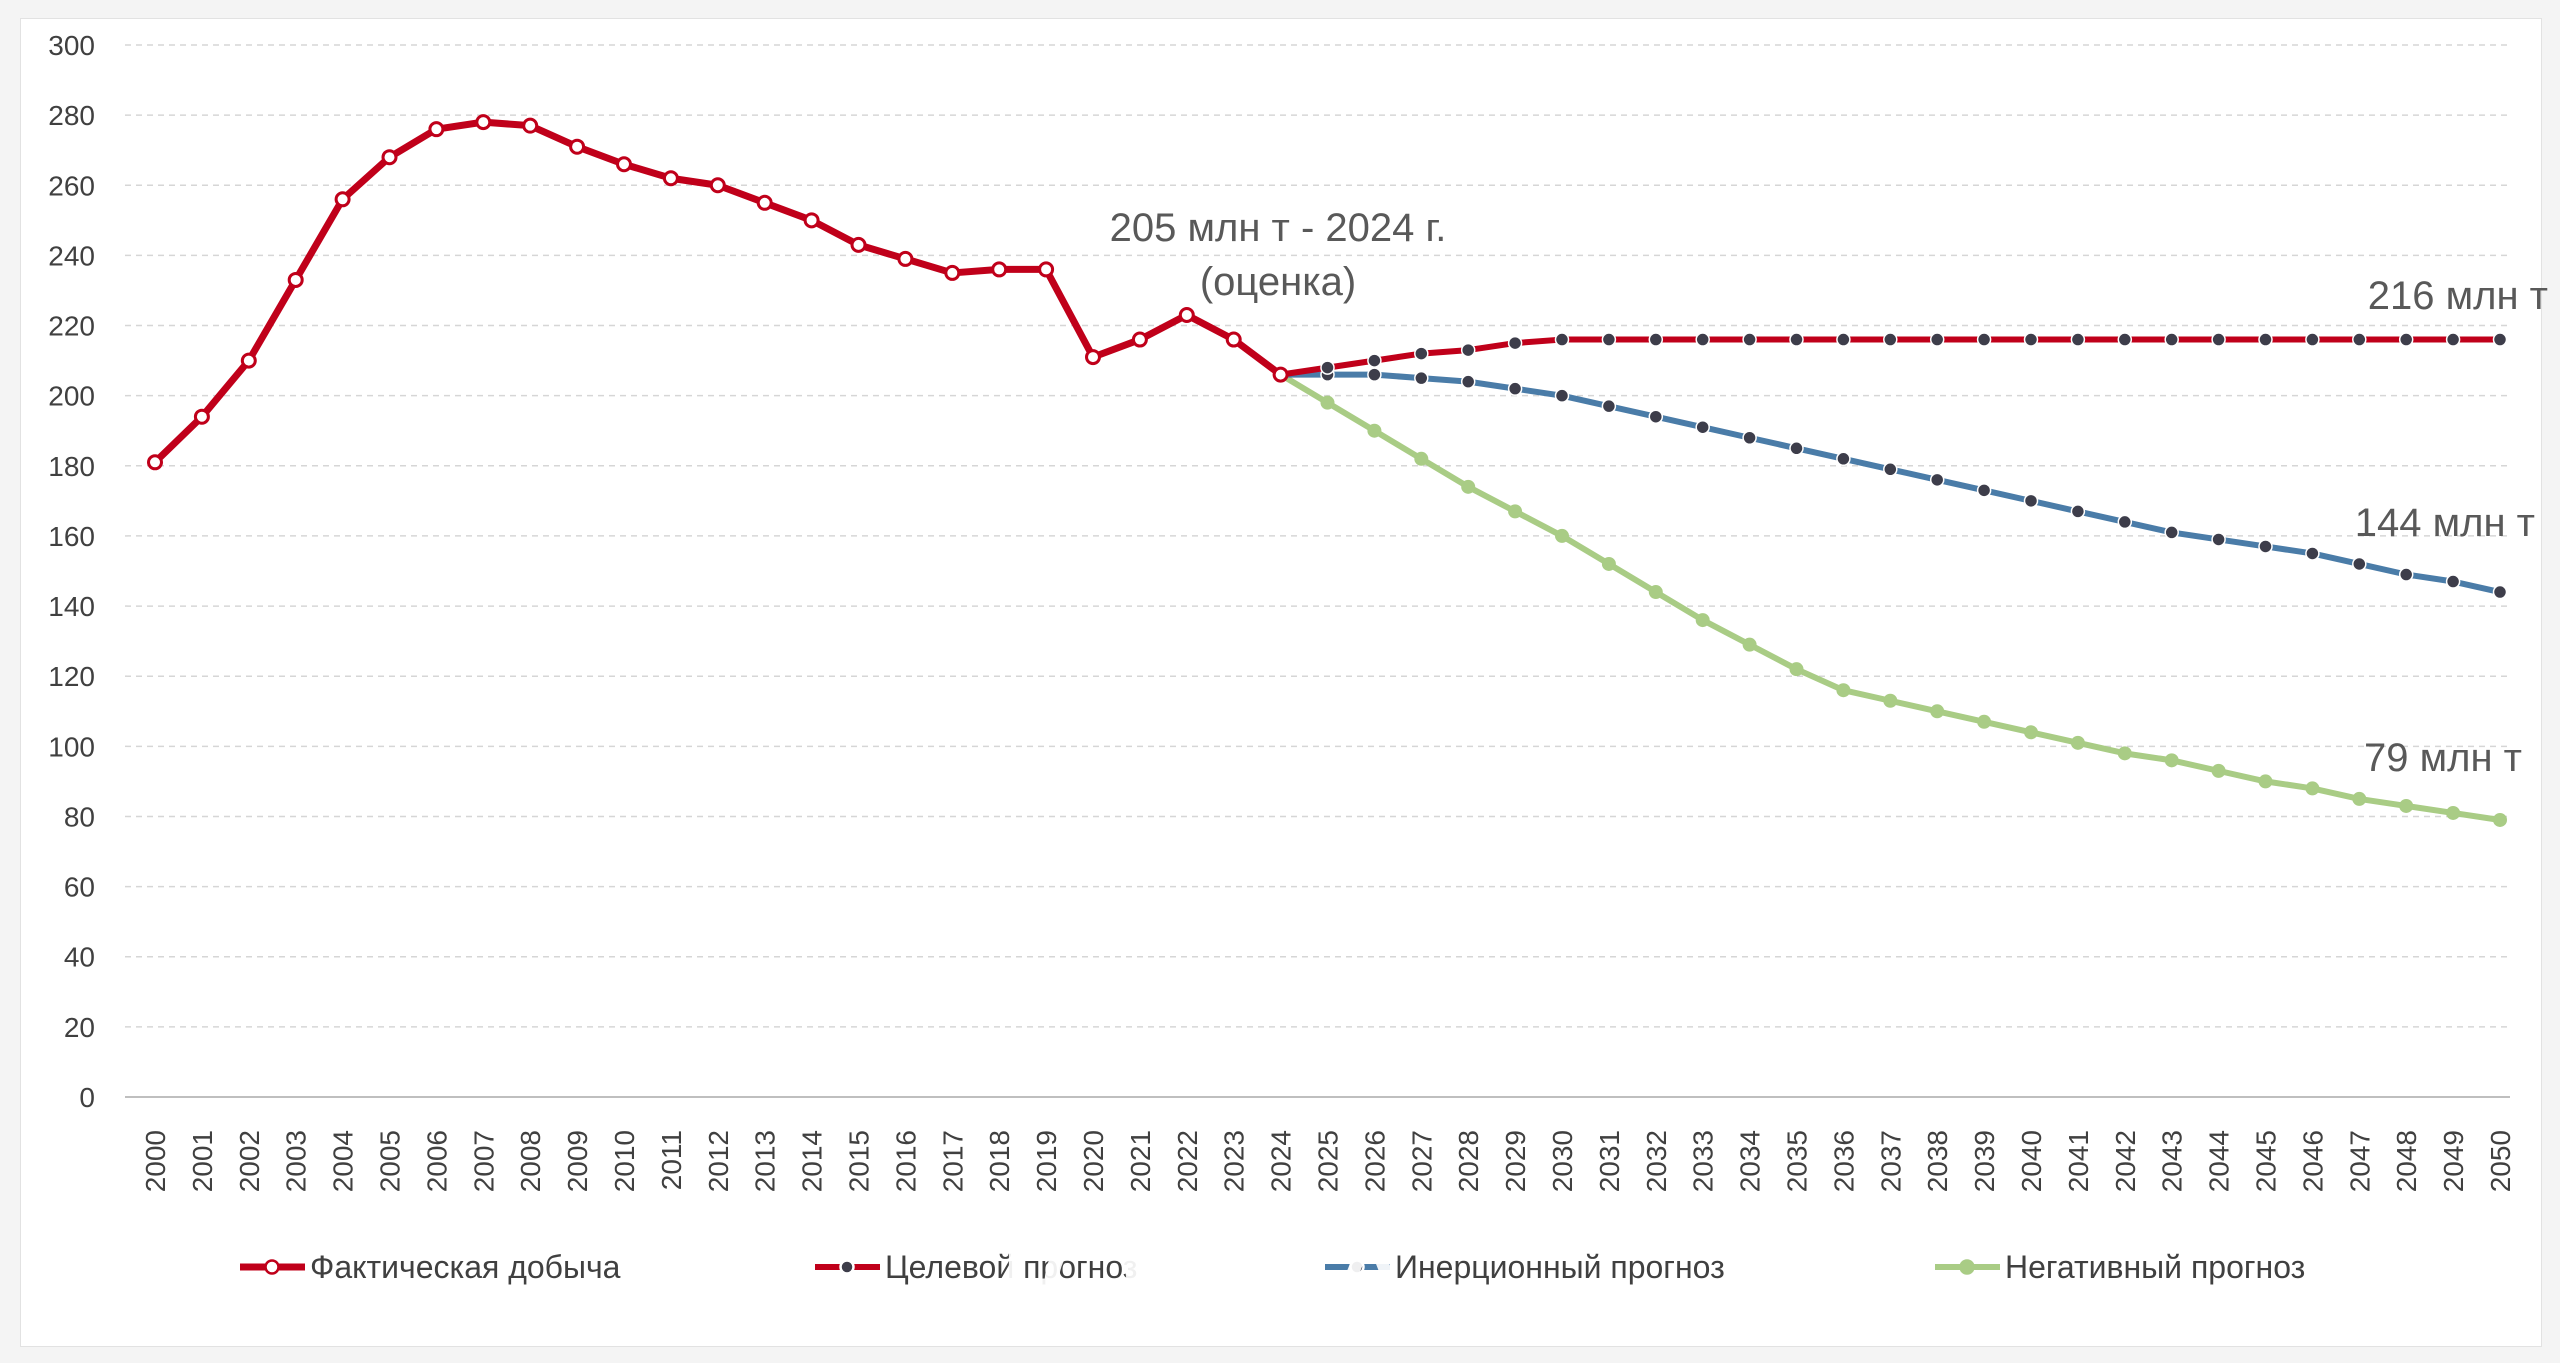  What do you see at coordinates (1655, 592) in the screenshot?
I see `data-point-3-2032` at bounding box center [1655, 592].